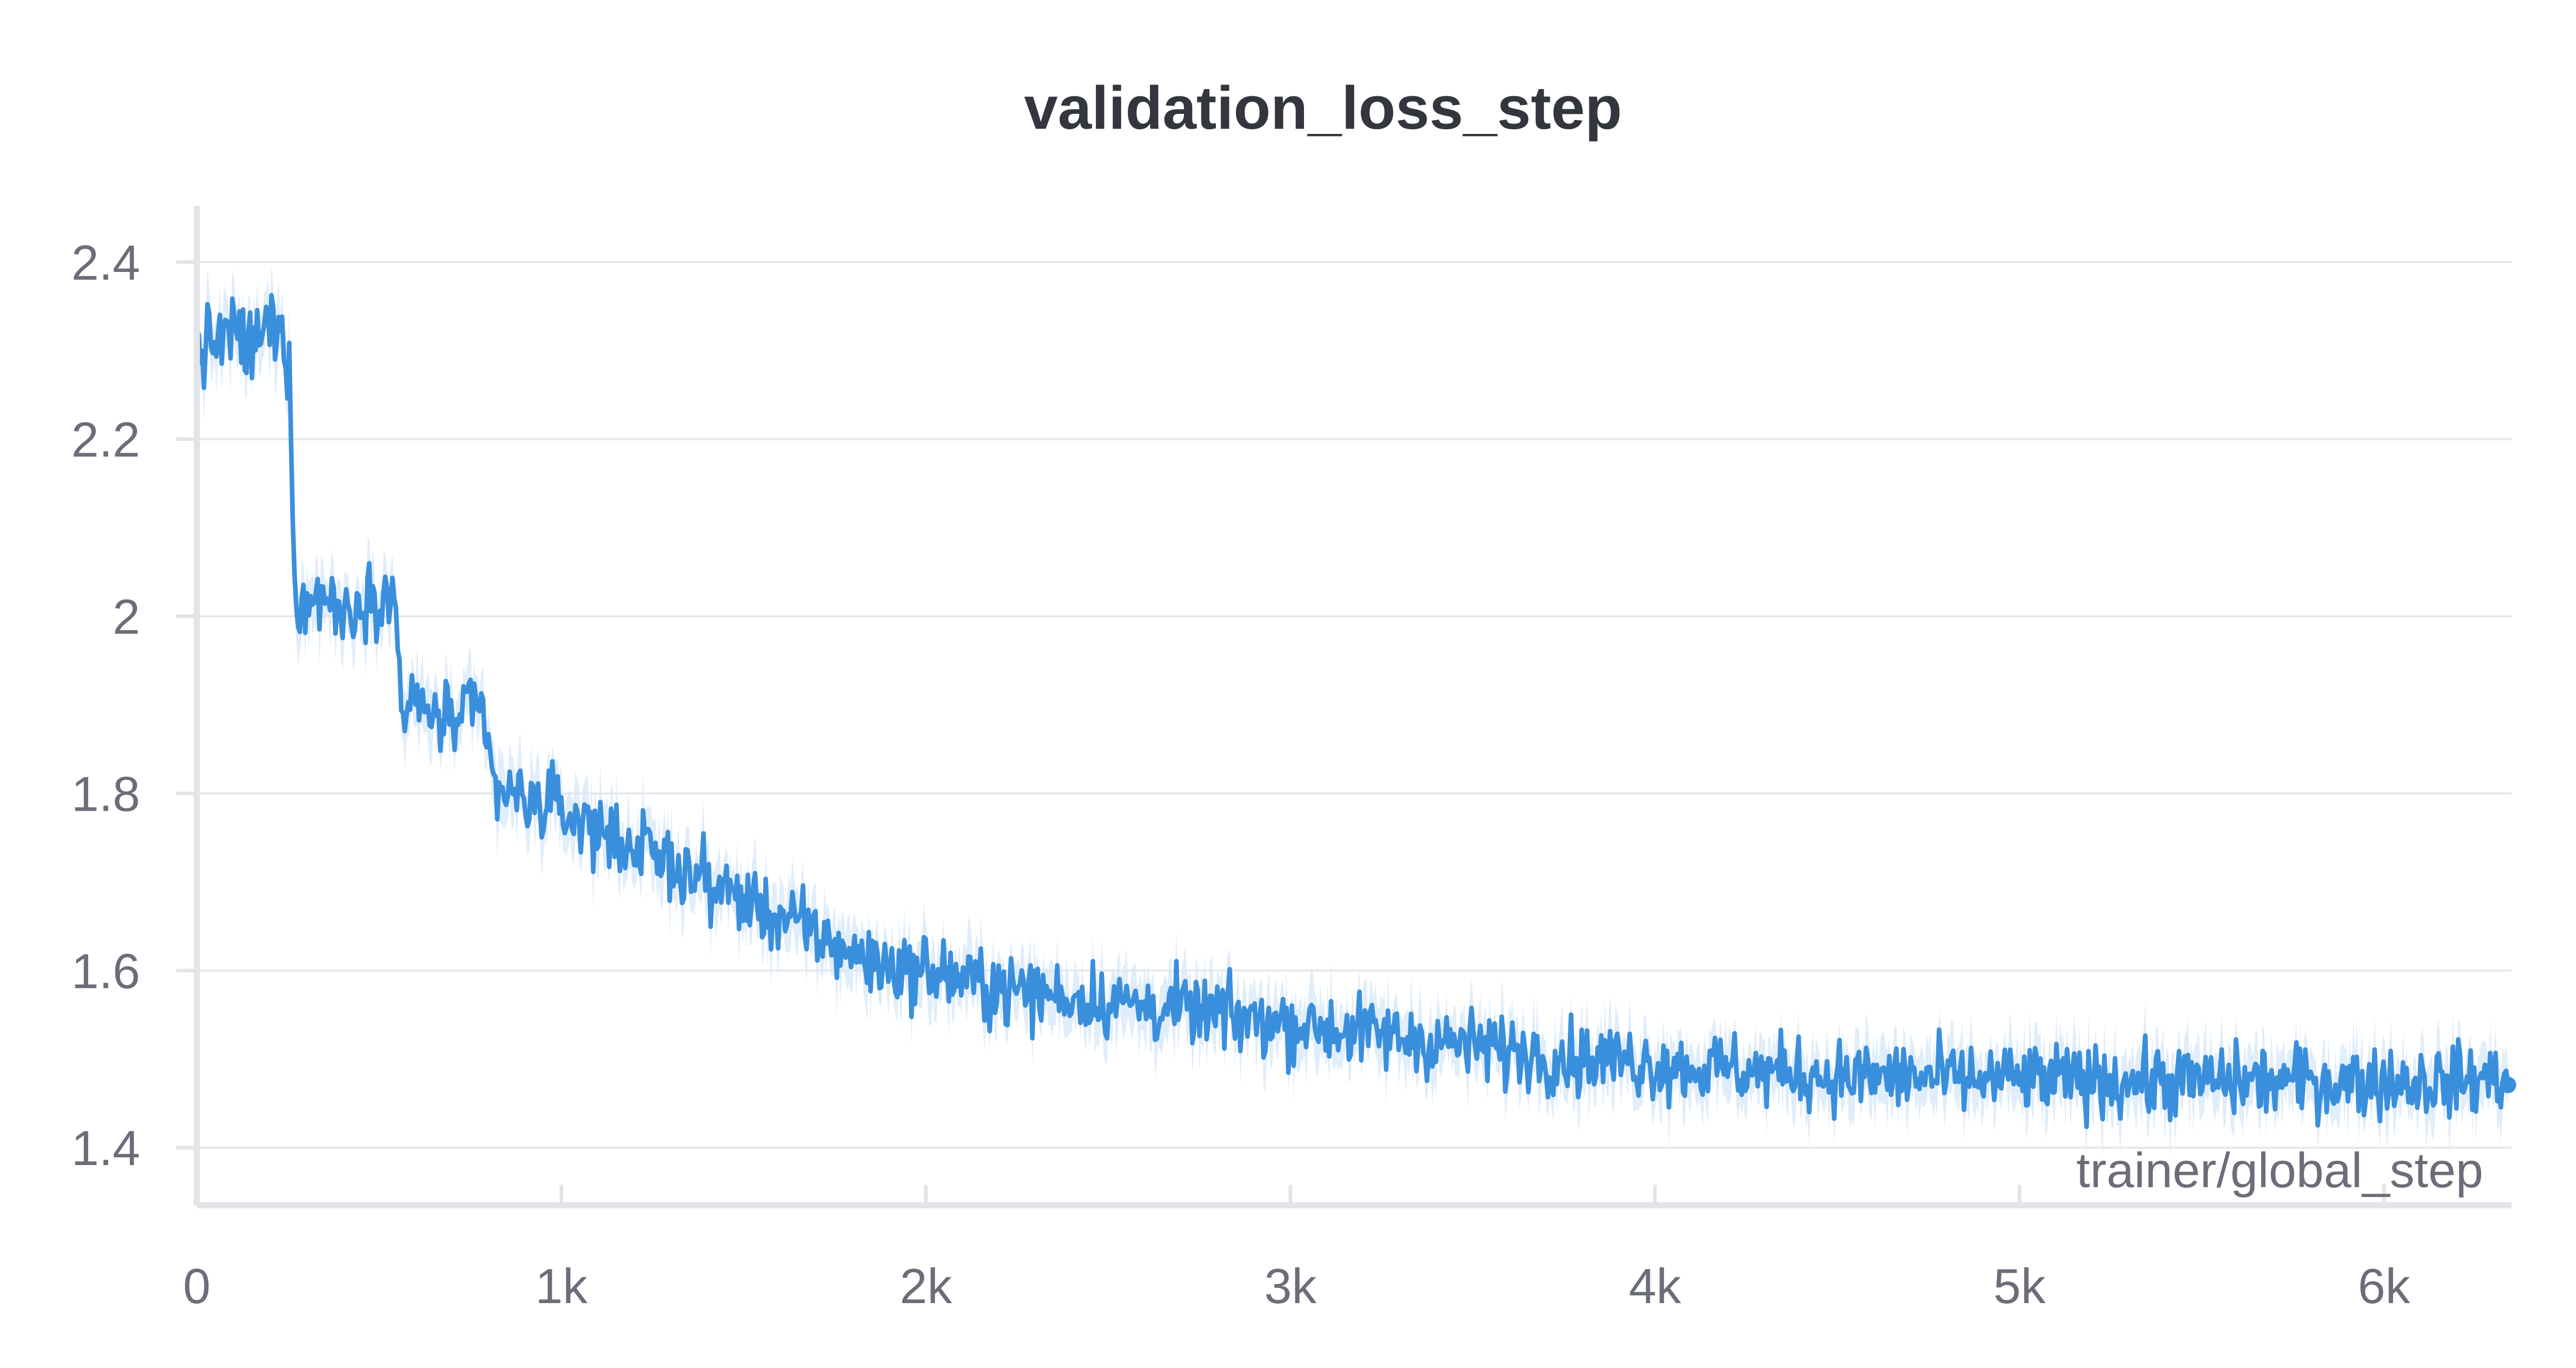 Image resolution: width=2576 pixels, height=1368 pixels. Describe the element at coordinates (196, 1286) in the screenshot. I see `x-tick-label: 0` at that location.